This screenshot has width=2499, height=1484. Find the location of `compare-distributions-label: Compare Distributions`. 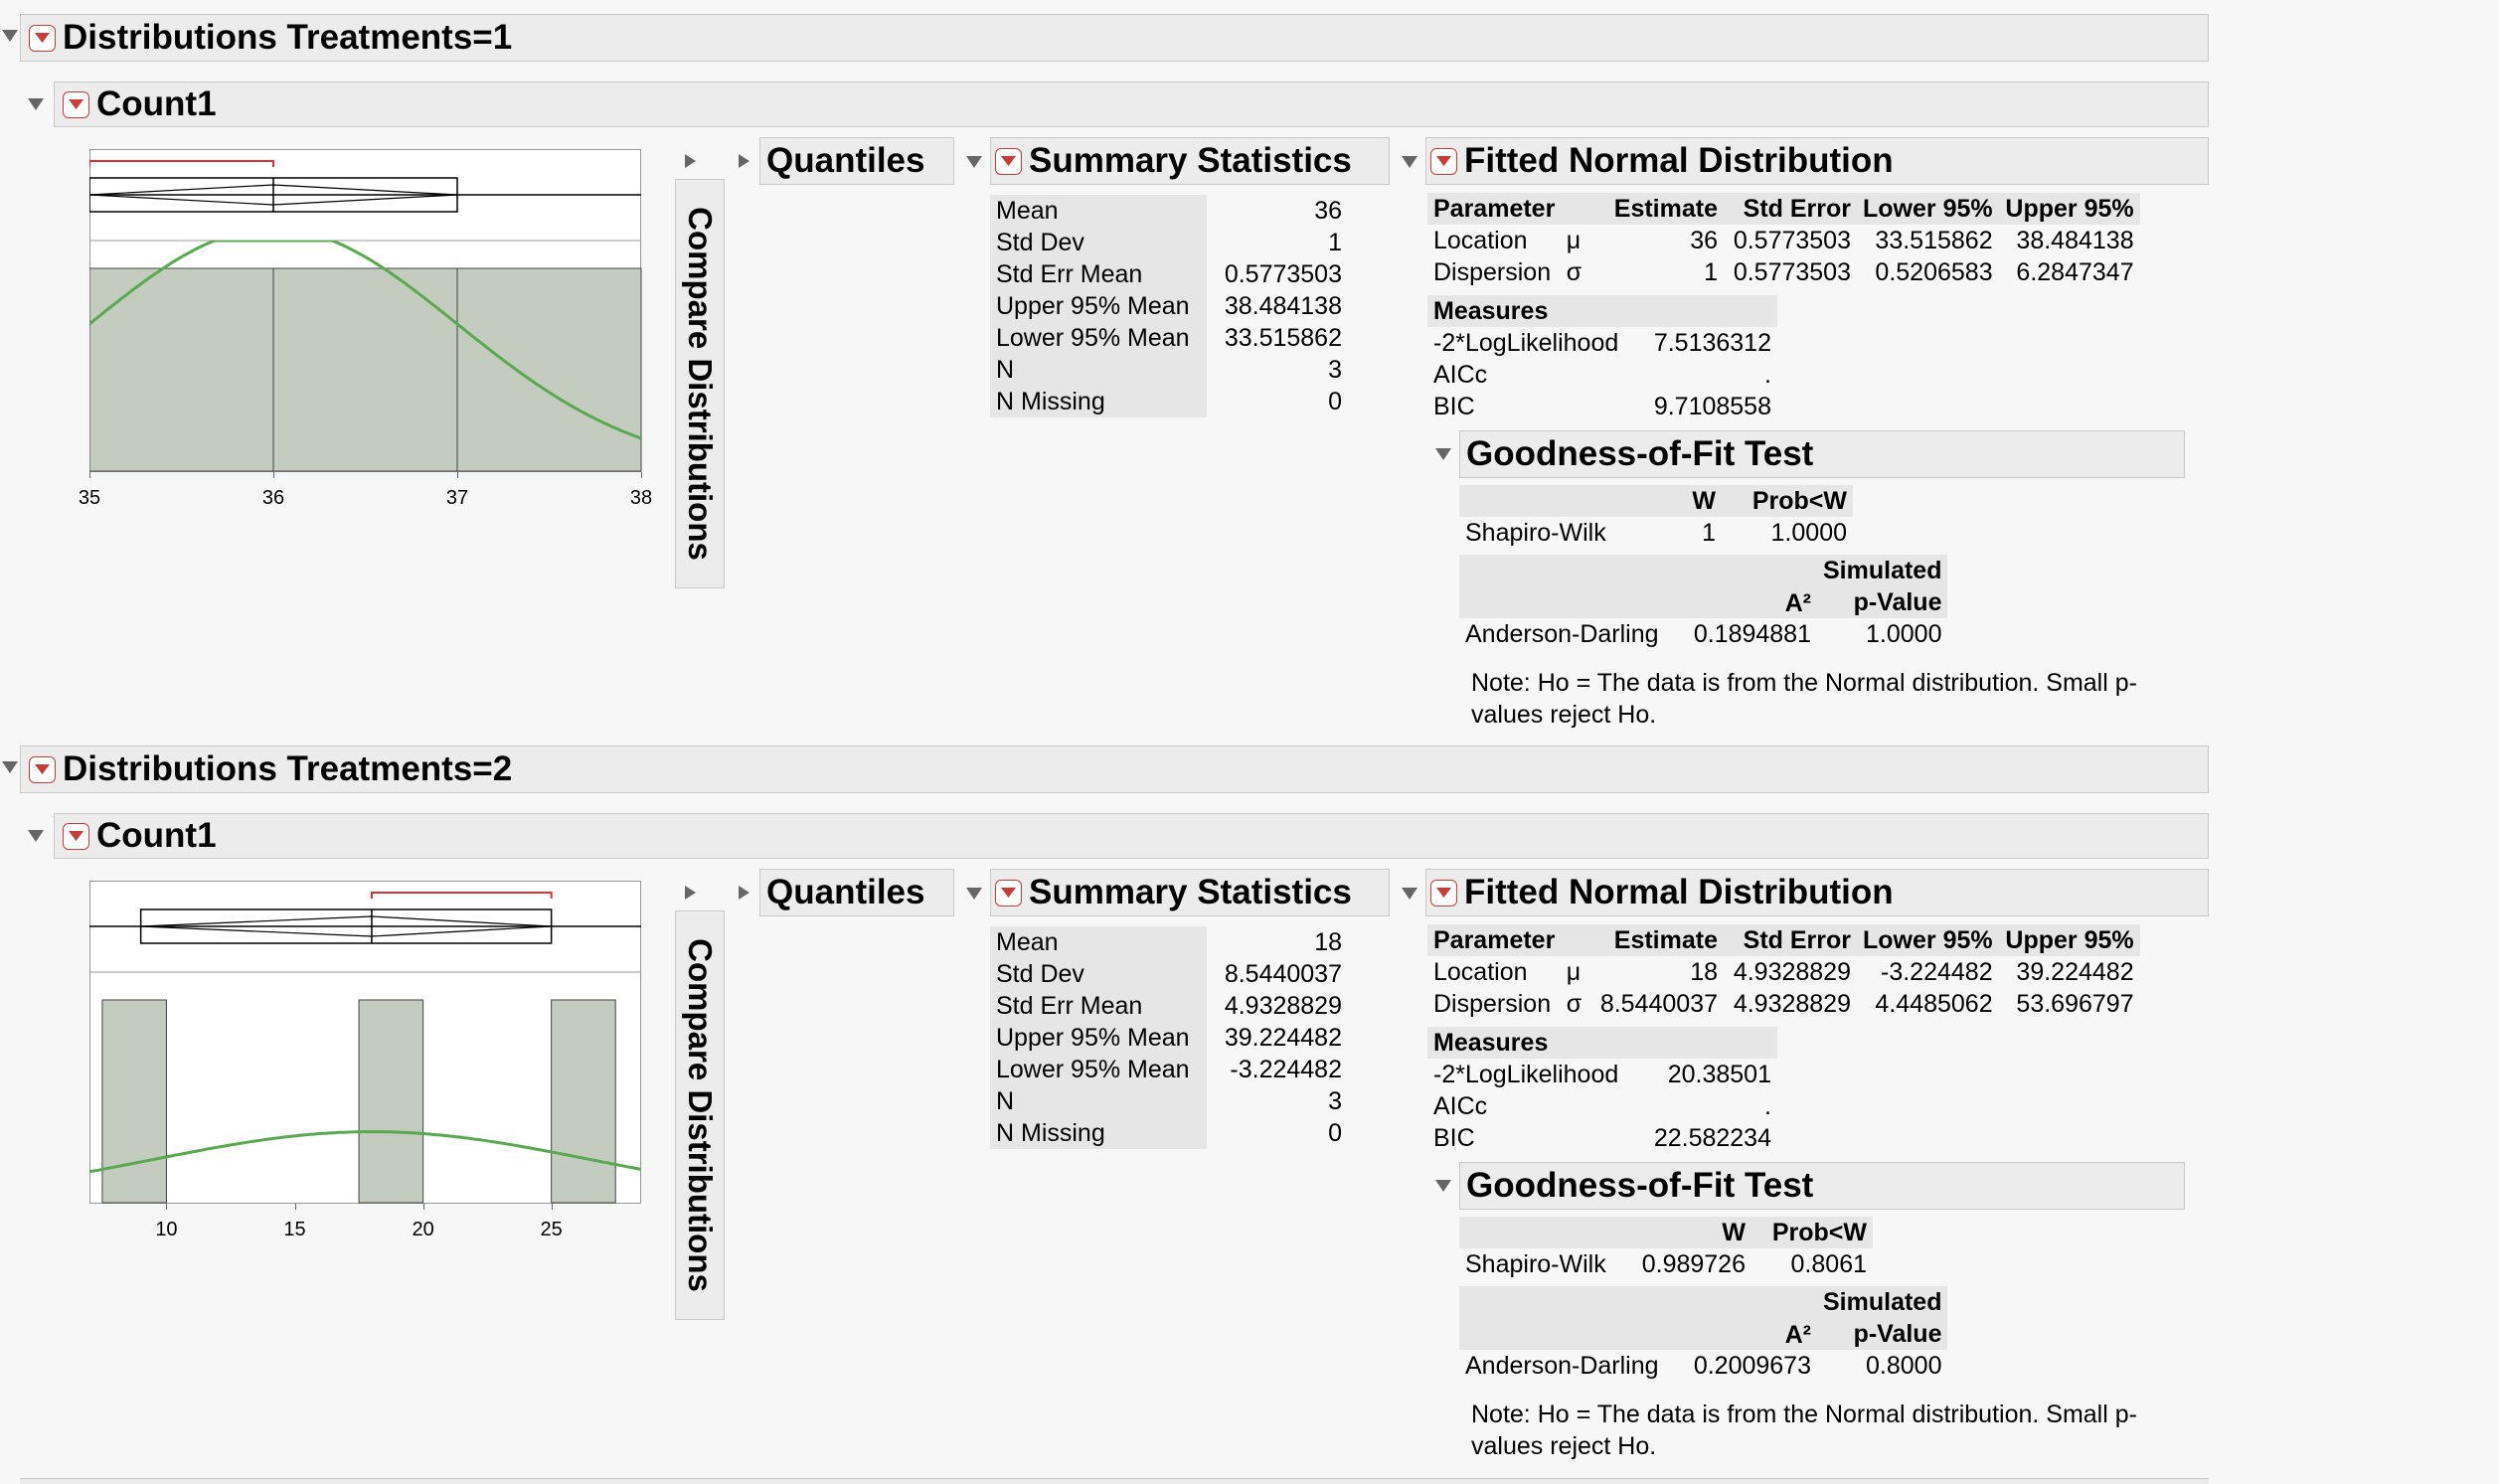

compare-distributions-label: Compare Distributions is located at coordinates (700, 384).